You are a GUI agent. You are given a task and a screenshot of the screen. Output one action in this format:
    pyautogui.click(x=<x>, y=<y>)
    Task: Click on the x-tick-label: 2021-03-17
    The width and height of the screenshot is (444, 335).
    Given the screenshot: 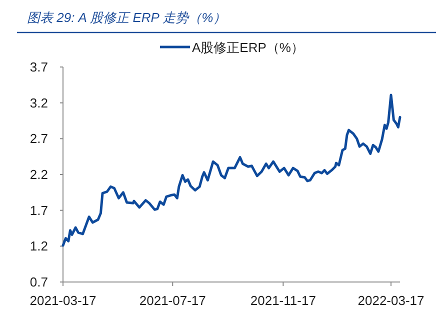 What is the action you would take?
    pyautogui.click(x=63, y=300)
    